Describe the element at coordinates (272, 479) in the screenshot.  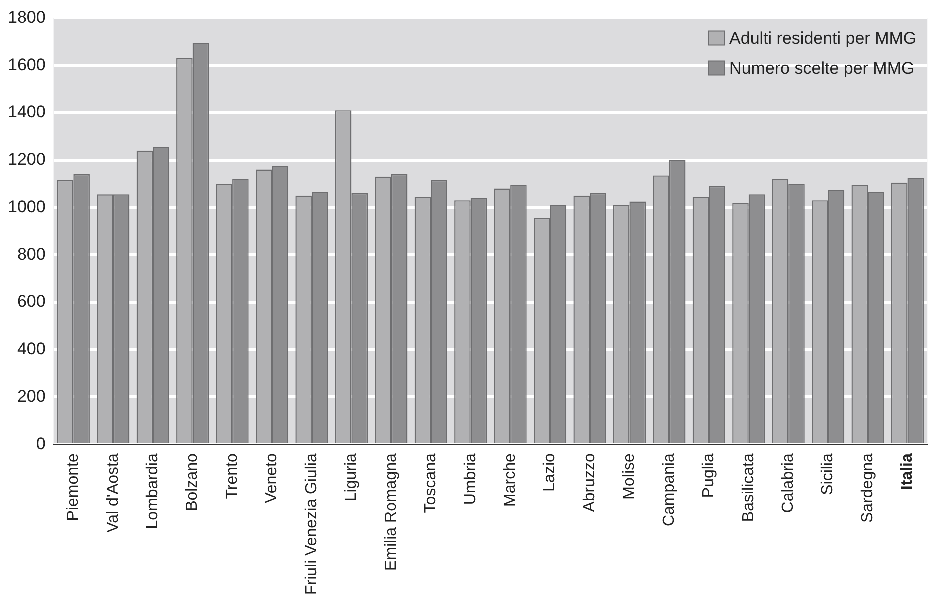
I see `x-tick-label: Veneto` at that location.